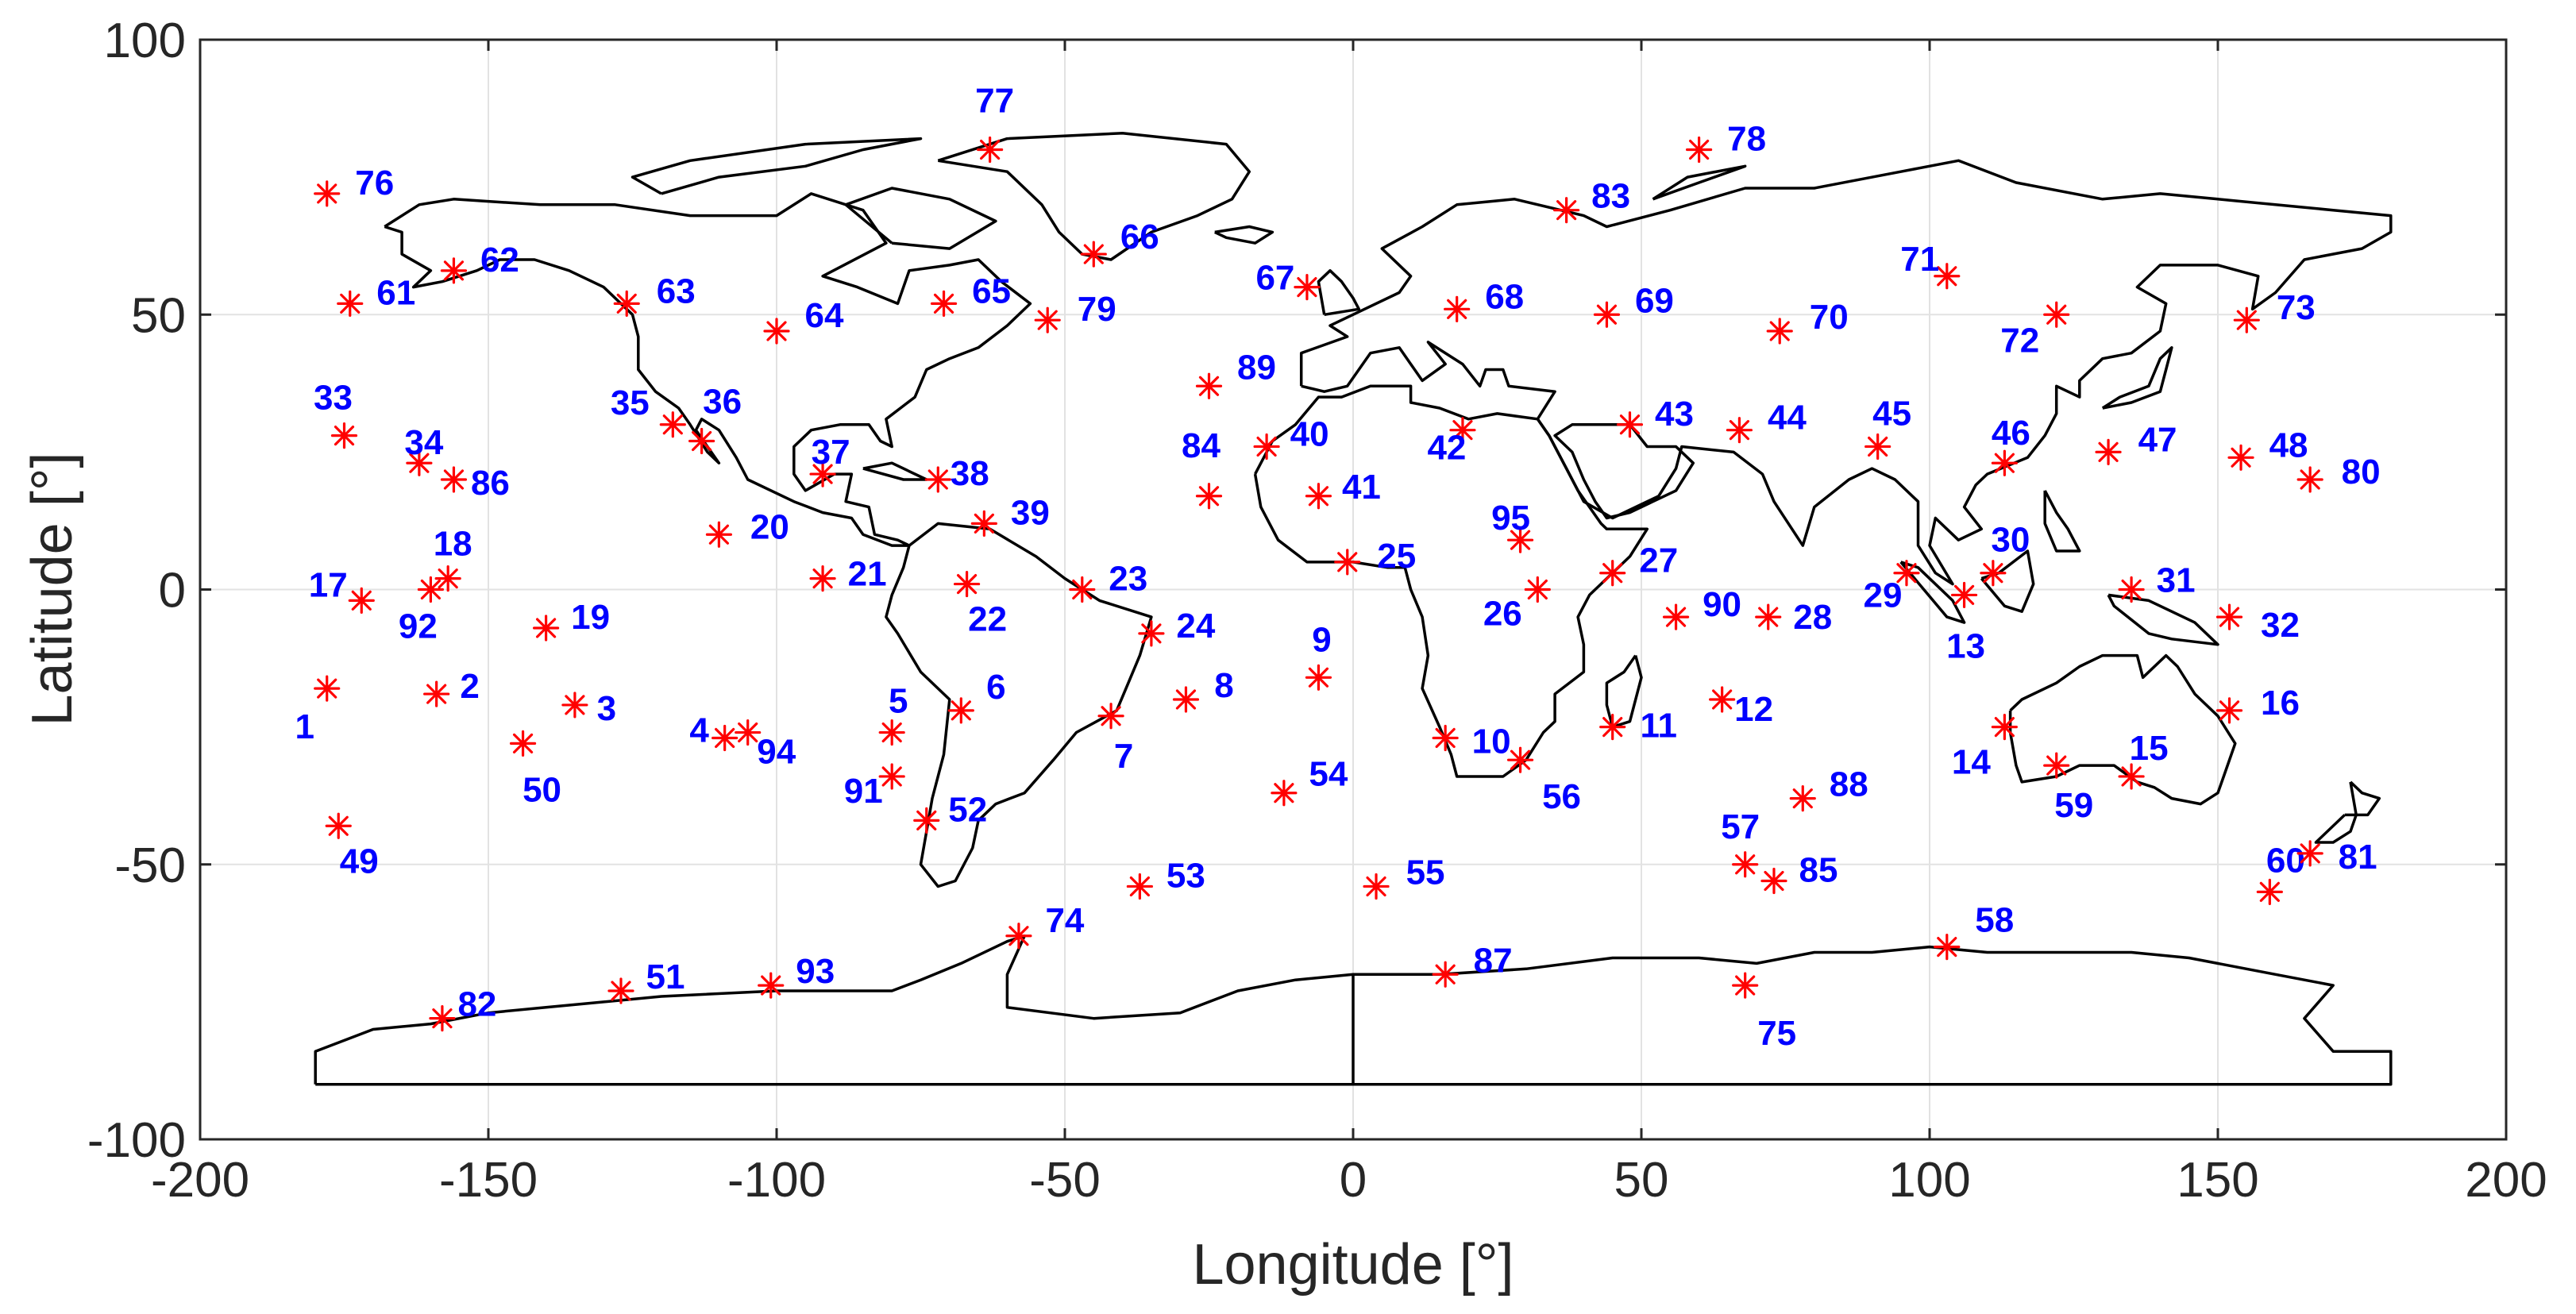 The width and height of the screenshot is (2576, 1314). What do you see at coordinates (722, 402) in the screenshot?
I see `station-label-36: 36` at bounding box center [722, 402].